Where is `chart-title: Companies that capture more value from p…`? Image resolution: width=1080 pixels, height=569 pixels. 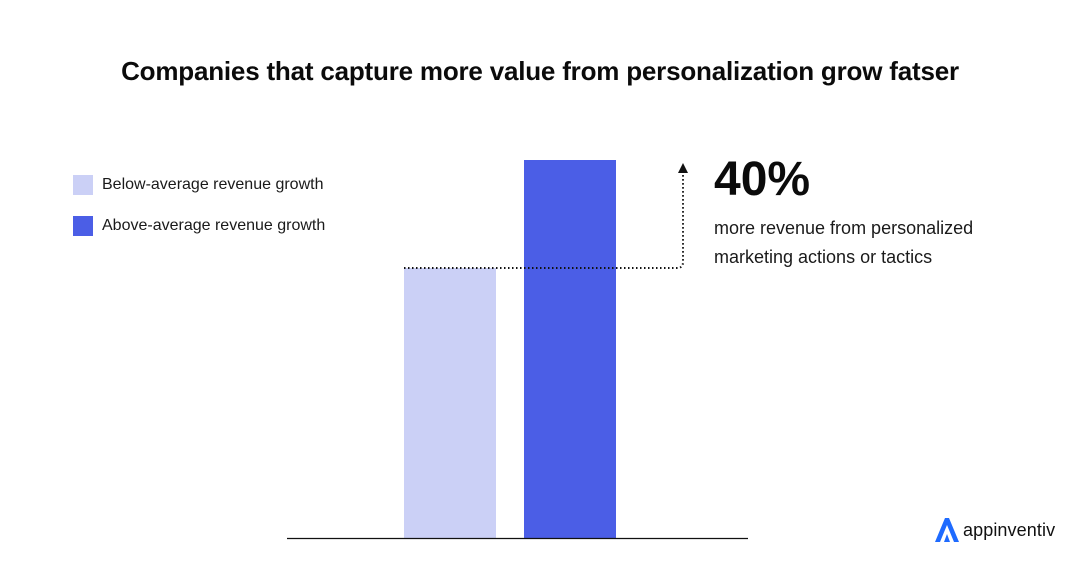 chart-title: Companies that capture more value from p… is located at coordinates (540, 71).